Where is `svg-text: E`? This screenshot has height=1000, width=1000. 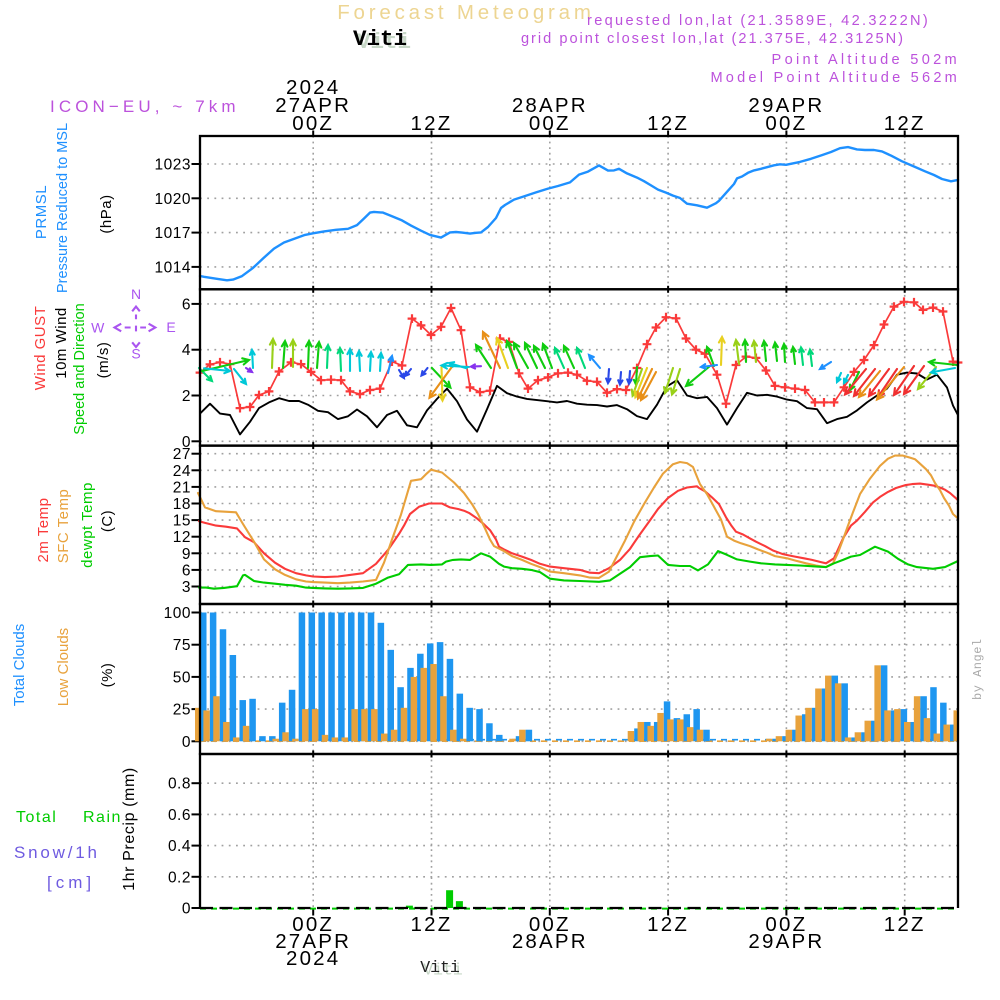 svg-text: E is located at coordinates (170, 327).